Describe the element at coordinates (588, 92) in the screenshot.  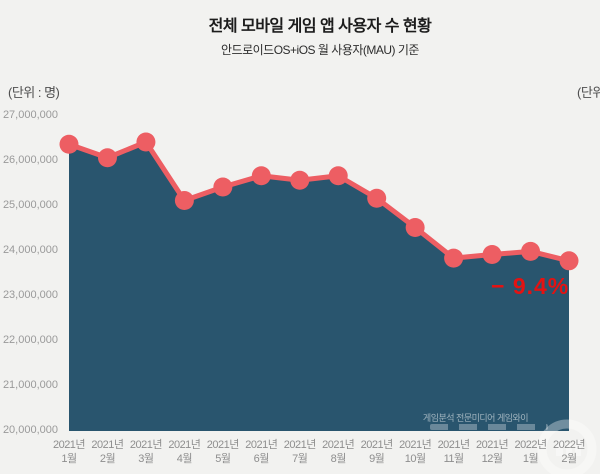
I see `unit-label-right-clipped: (단위 : 명)` at that location.